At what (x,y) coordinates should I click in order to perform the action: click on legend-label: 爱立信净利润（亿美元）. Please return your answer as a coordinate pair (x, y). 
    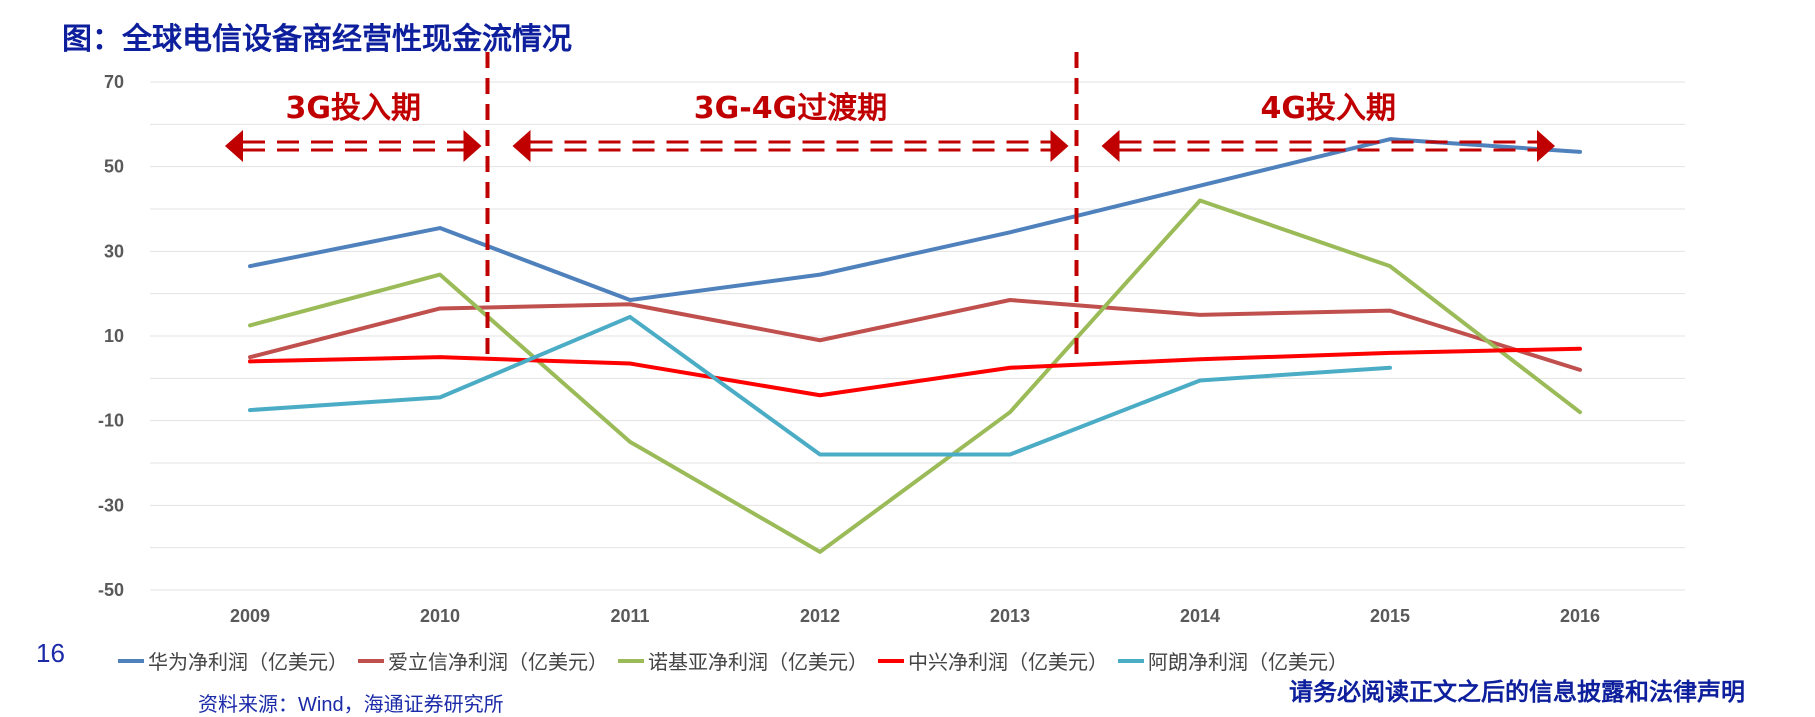
    Looking at the image, I should click on (498, 662).